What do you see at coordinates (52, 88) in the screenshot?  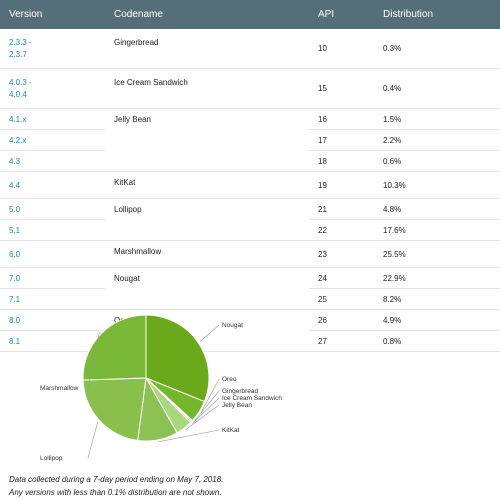 I see `version-link: 4.0.3 -4.0.4` at bounding box center [52, 88].